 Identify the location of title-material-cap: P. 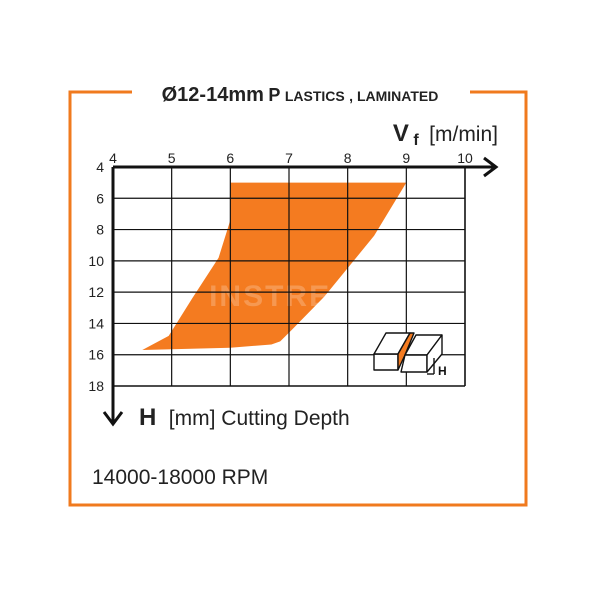
(274, 95).